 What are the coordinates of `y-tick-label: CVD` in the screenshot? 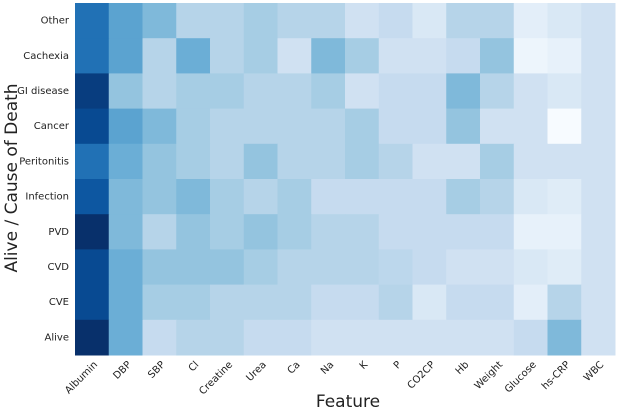 It's located at (58, 267).